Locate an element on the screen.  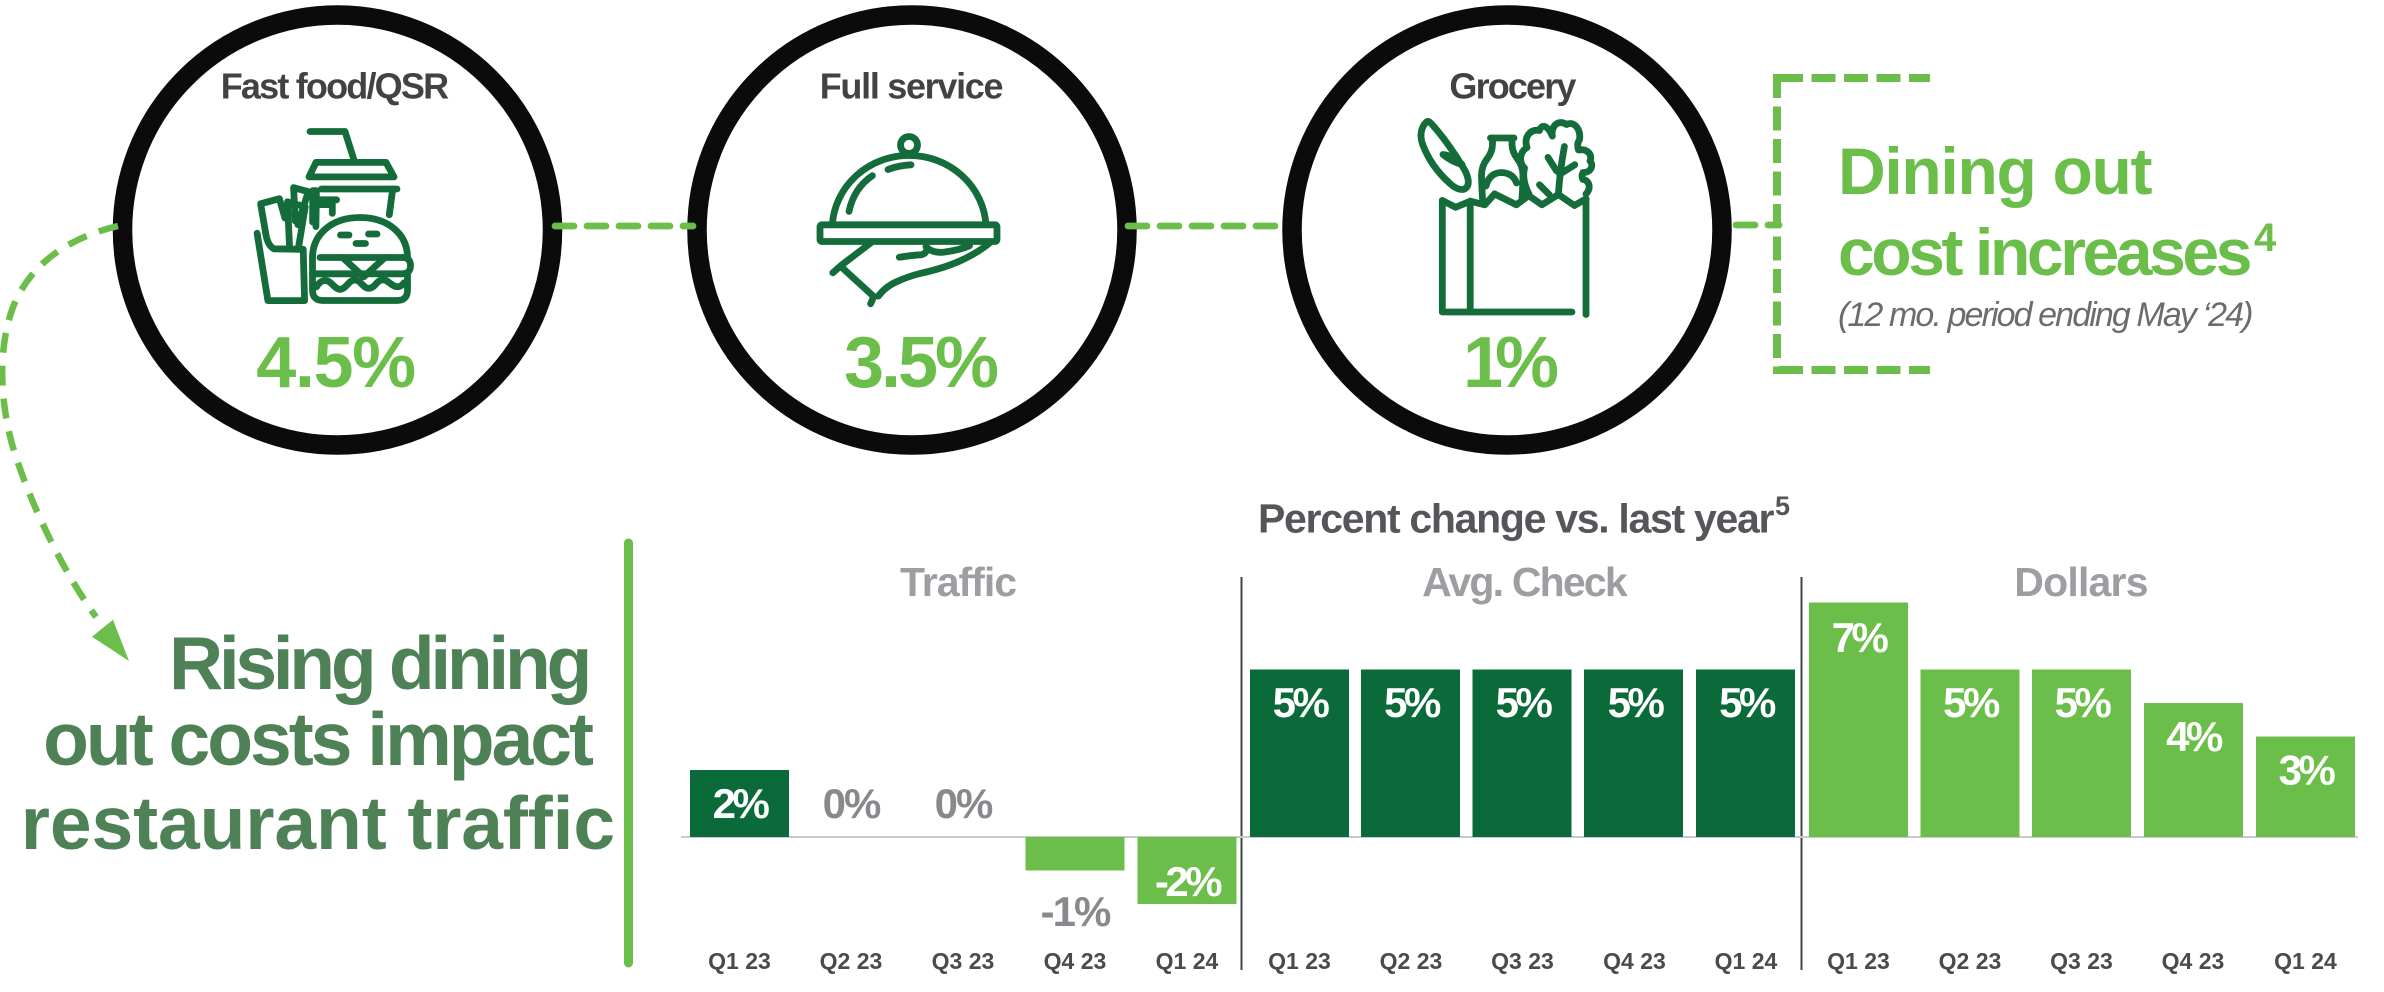
svg-text: Percent change vs. last year is located at coordinates (1516, 519).